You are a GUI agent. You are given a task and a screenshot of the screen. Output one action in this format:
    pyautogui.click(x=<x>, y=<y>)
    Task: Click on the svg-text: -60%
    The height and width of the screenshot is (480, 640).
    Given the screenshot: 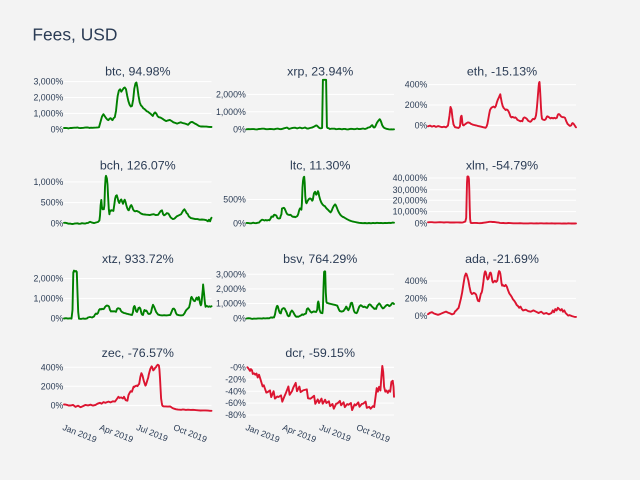 What is the action you would take?
    pyautogui.click(x=235, y=403)
    